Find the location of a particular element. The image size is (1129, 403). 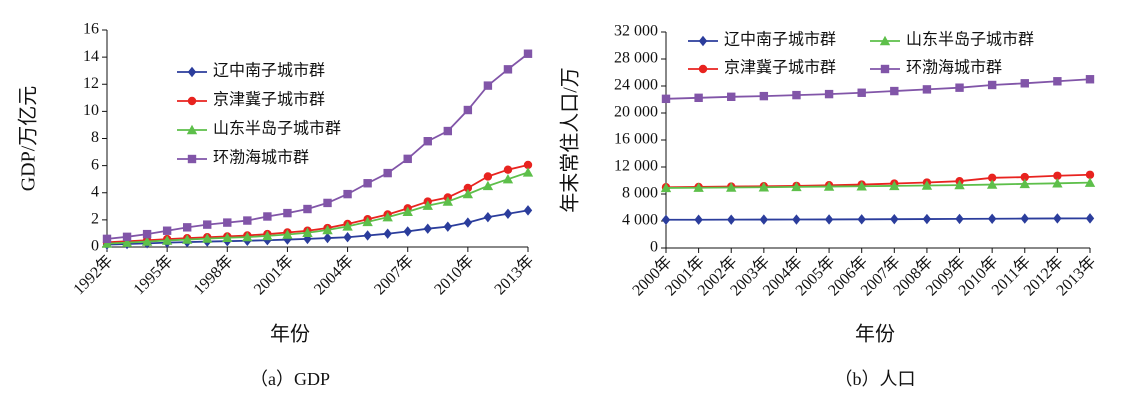

y-tick-label: 12 000 is located at coordinates (636, 166).